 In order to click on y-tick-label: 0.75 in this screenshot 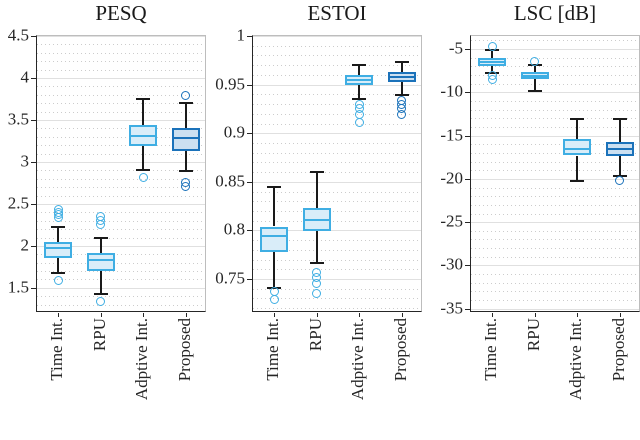, I will do `click(230, 278)`.